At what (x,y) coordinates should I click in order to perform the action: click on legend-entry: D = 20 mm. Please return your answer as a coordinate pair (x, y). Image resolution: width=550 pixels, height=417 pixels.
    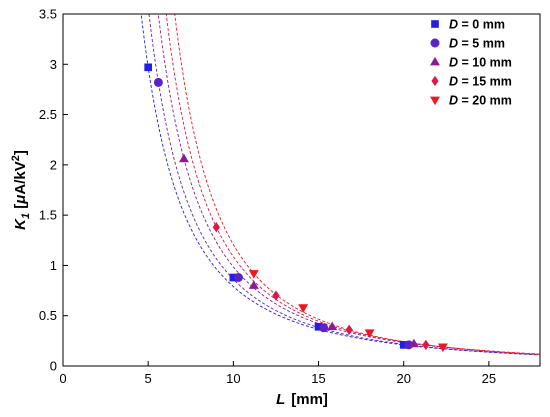
    Looking at the image, I should click on (480, 101).